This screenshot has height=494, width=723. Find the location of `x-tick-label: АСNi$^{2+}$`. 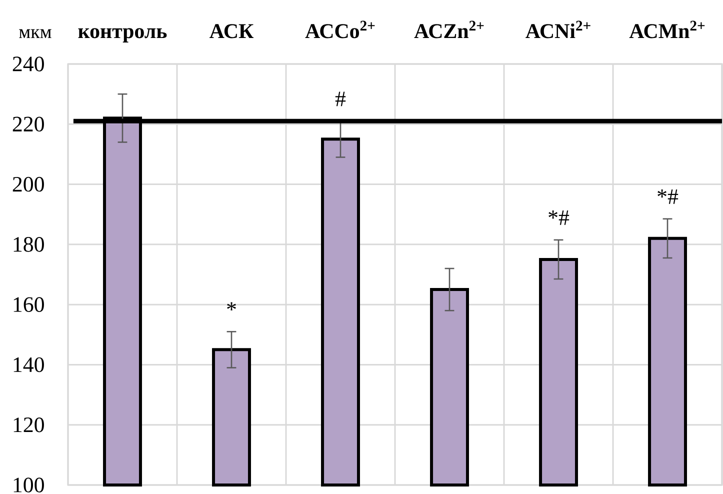

x-tick-label: АСNi$^{2+}$ is located at coordinates (558, 29).